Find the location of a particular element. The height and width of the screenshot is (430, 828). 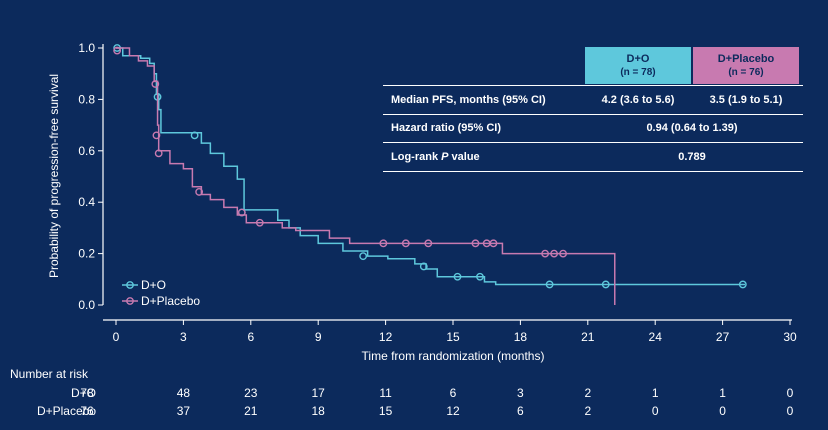

row-hazard-ratio-value: 0.94 (0.64 to 1.39) is located at coordinates (692, 128).